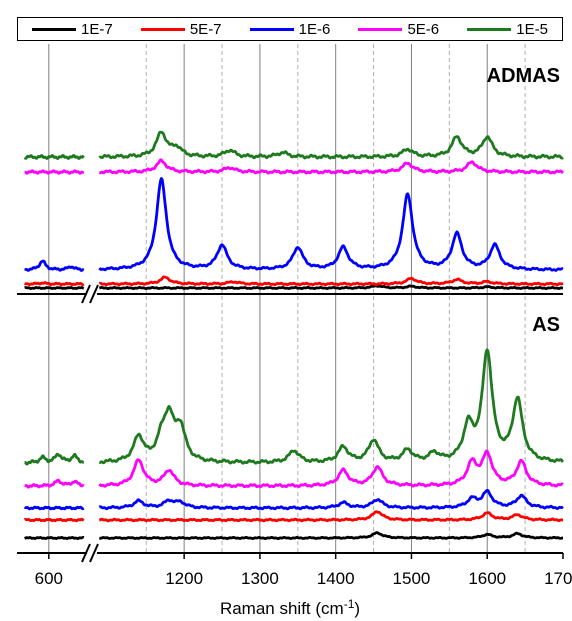 This screenshot has height=621, width=572. What do you see at coordinates (303, 578) in the screenshot?
I see `x-tick-labels: 600 1200 1300 1400 1500 1600 1700` at bounding box center [303, 578].